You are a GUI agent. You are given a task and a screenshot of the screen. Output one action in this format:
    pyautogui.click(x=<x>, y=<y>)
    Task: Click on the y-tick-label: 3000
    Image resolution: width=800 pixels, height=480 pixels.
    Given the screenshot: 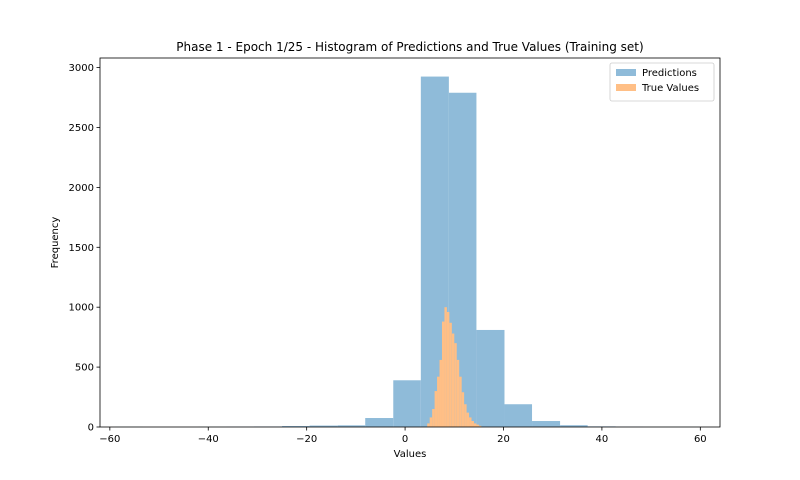 What is the action you would take?
    pyautogui.click(x=81, y=68)
    